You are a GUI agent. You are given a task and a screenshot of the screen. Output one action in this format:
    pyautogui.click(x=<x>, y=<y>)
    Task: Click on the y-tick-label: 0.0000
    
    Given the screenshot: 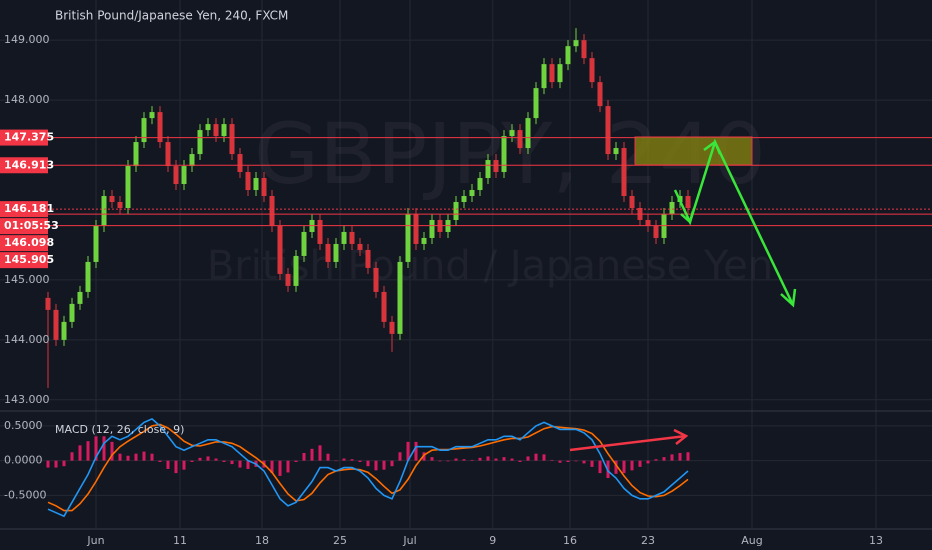 What is the action you would take?
    pyautogui.click(x=23, y=460)
    